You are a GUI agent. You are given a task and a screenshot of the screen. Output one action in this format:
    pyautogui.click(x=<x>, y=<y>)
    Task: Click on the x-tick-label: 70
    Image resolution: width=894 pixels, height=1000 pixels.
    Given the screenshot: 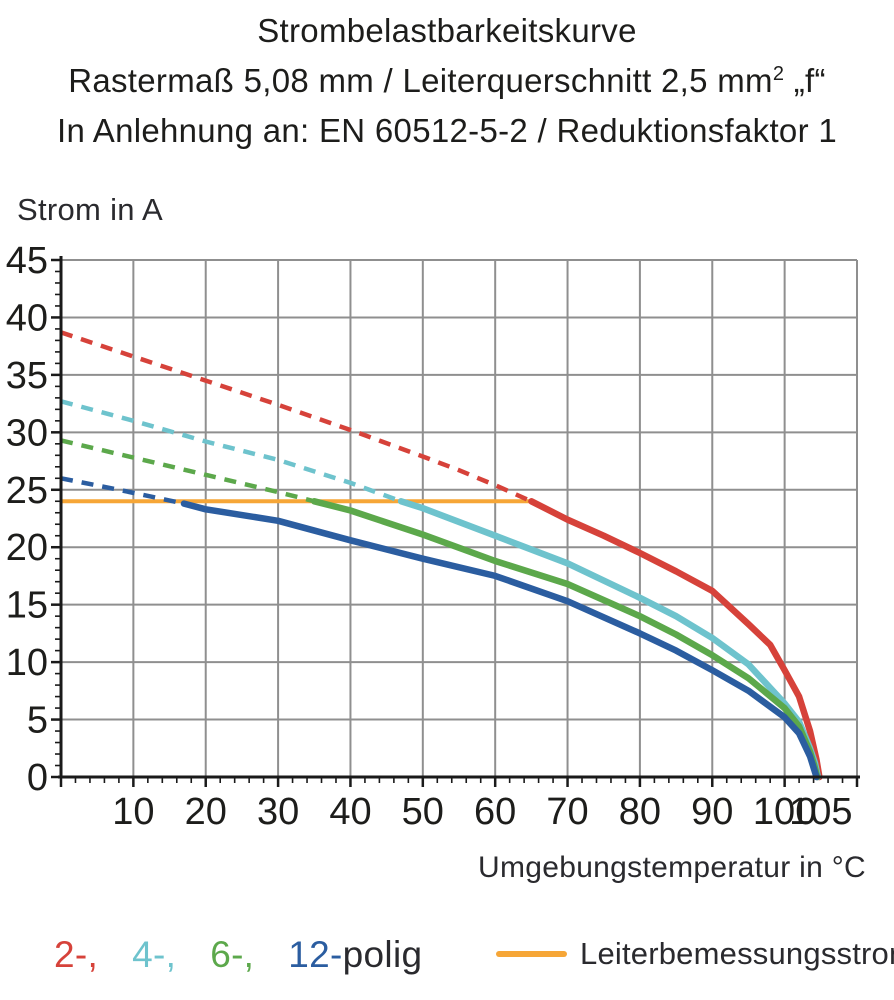 What is the action you would take?
    pyautogui.click(x=567, y=812)
    